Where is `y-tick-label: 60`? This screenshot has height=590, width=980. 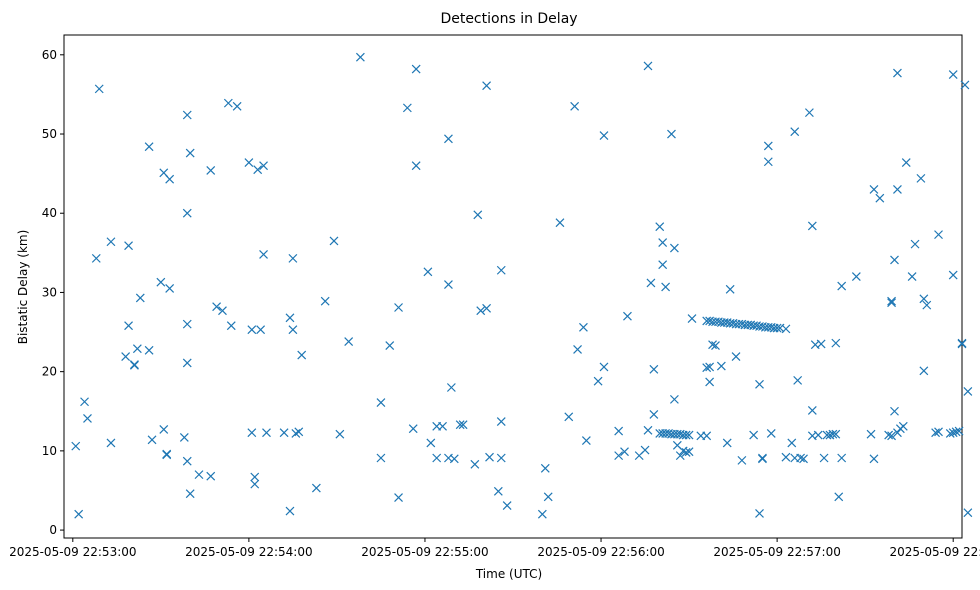 y-tick-label: 60 is located at coordinates (49, 55).